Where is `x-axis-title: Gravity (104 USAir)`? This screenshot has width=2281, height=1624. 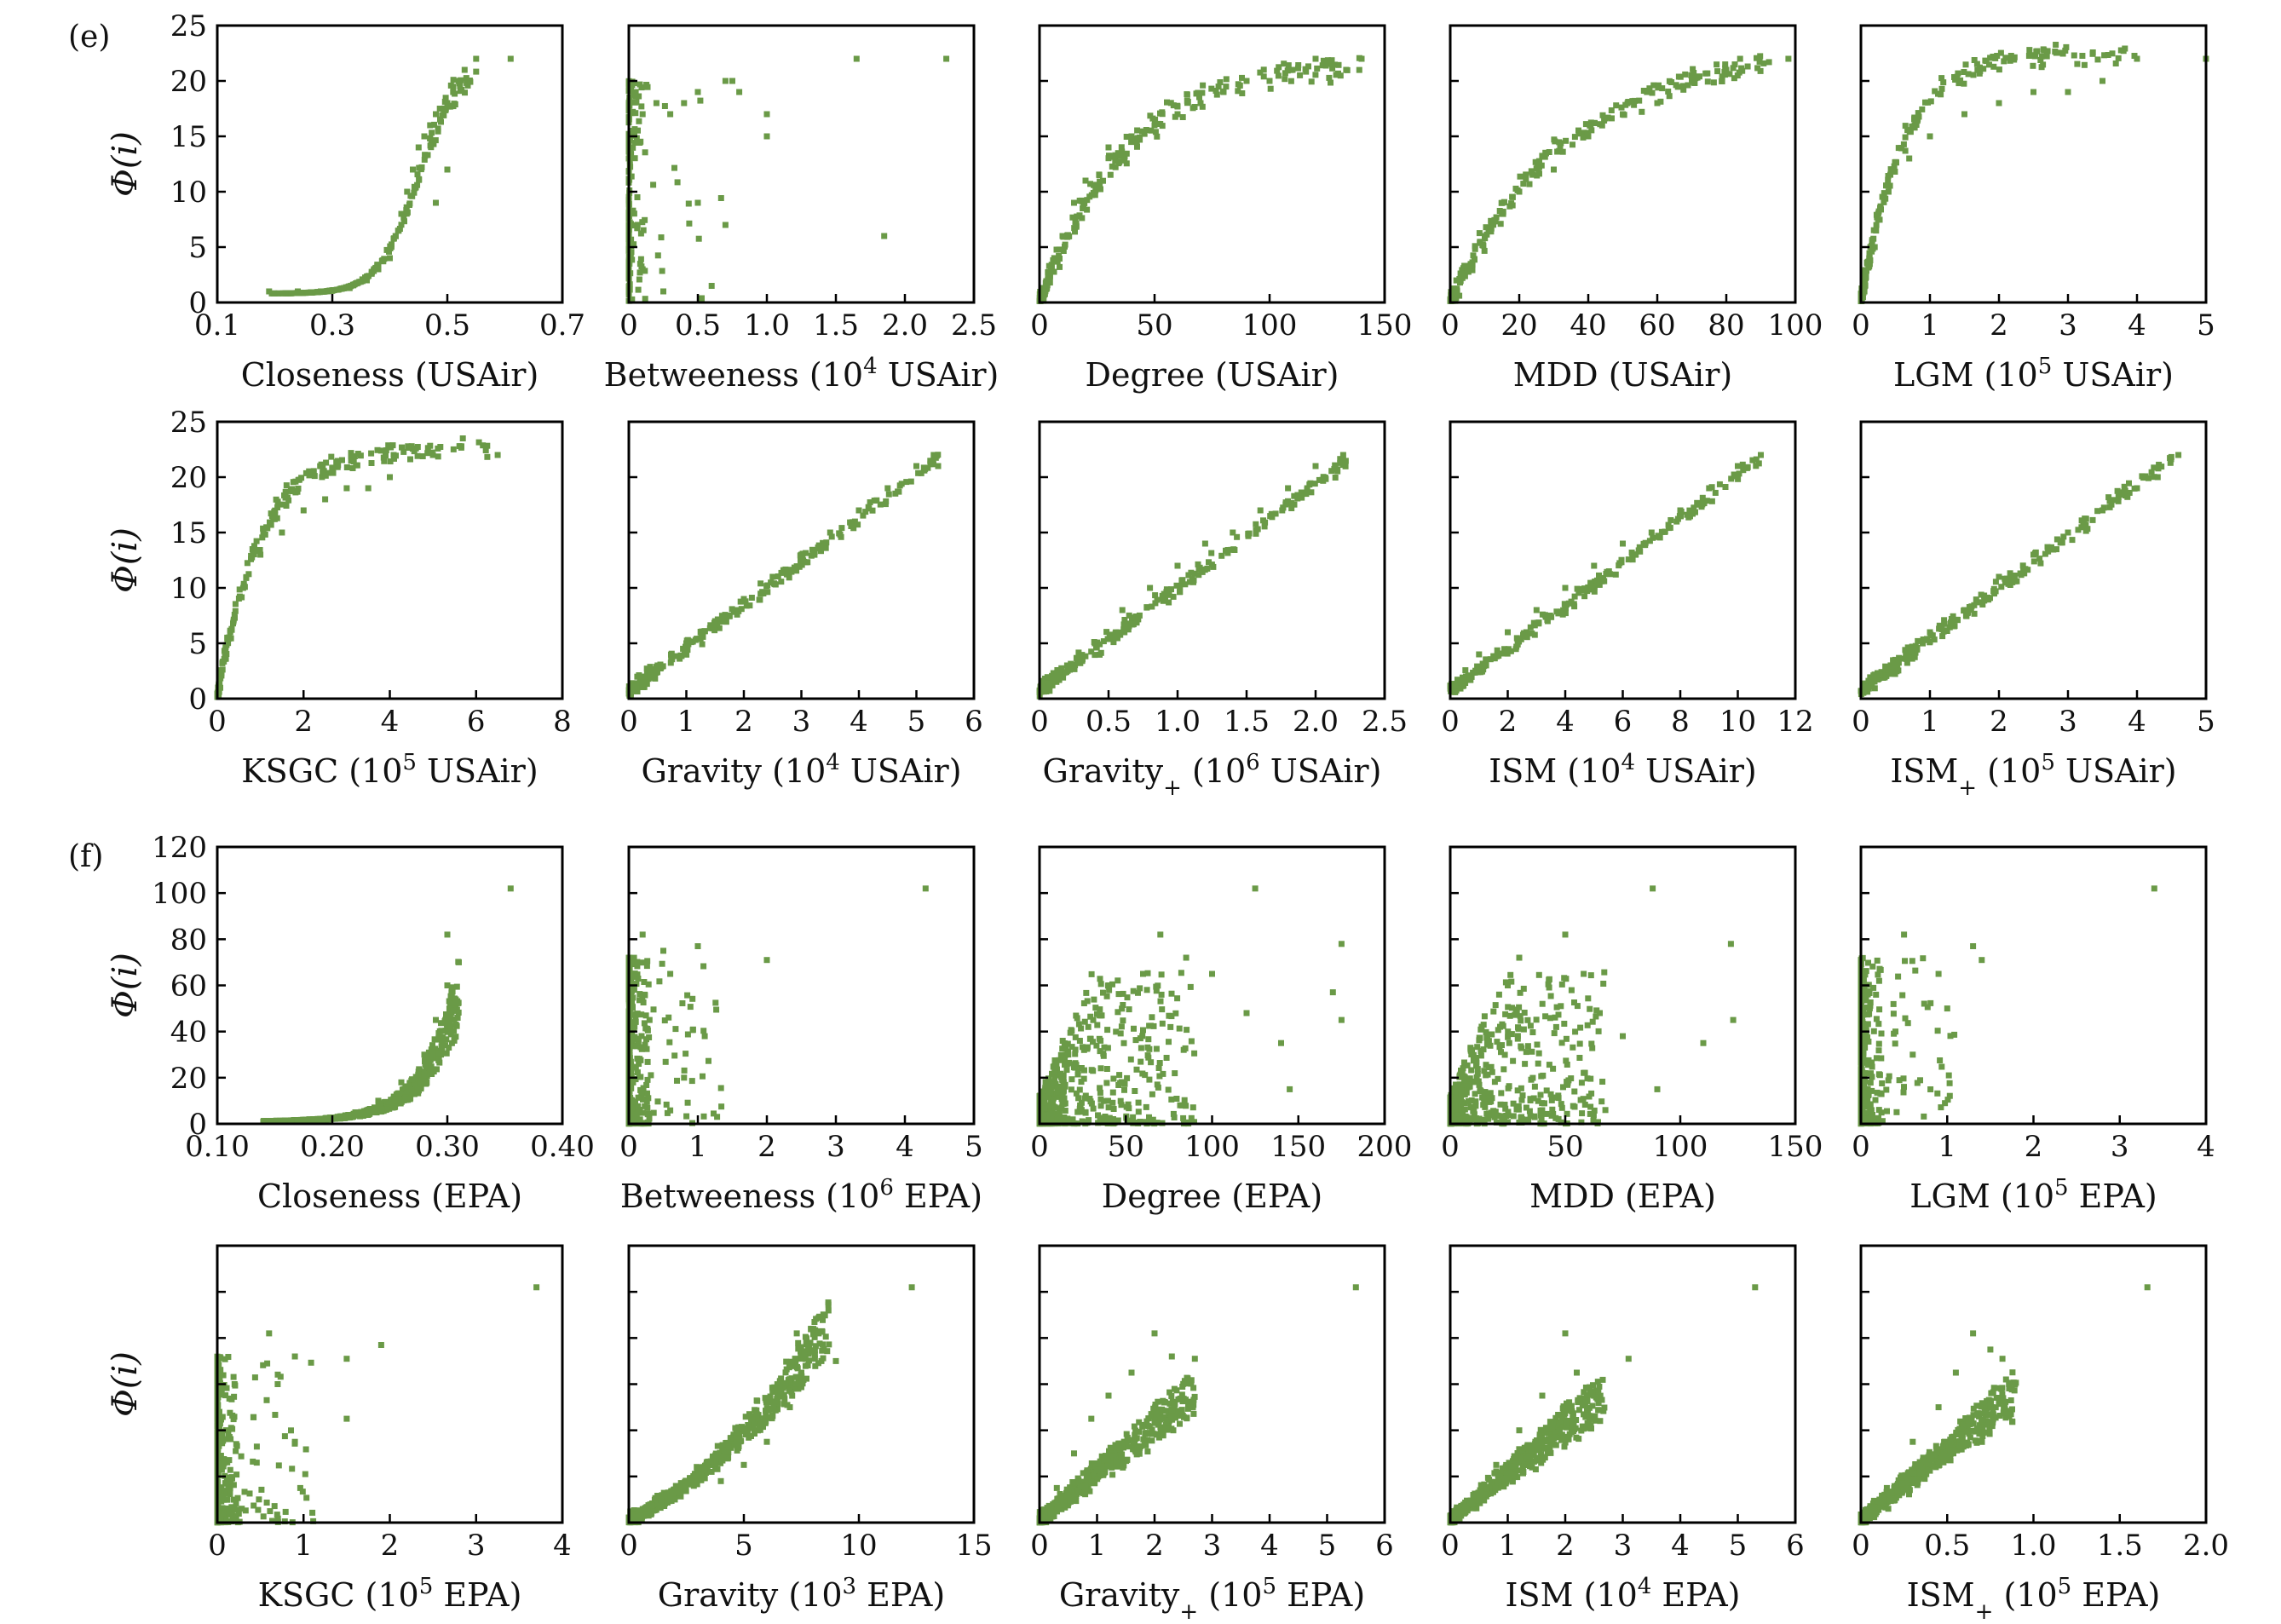 x-axis-title: Gravity (104 USAir) is located at coordinates (801, 770).